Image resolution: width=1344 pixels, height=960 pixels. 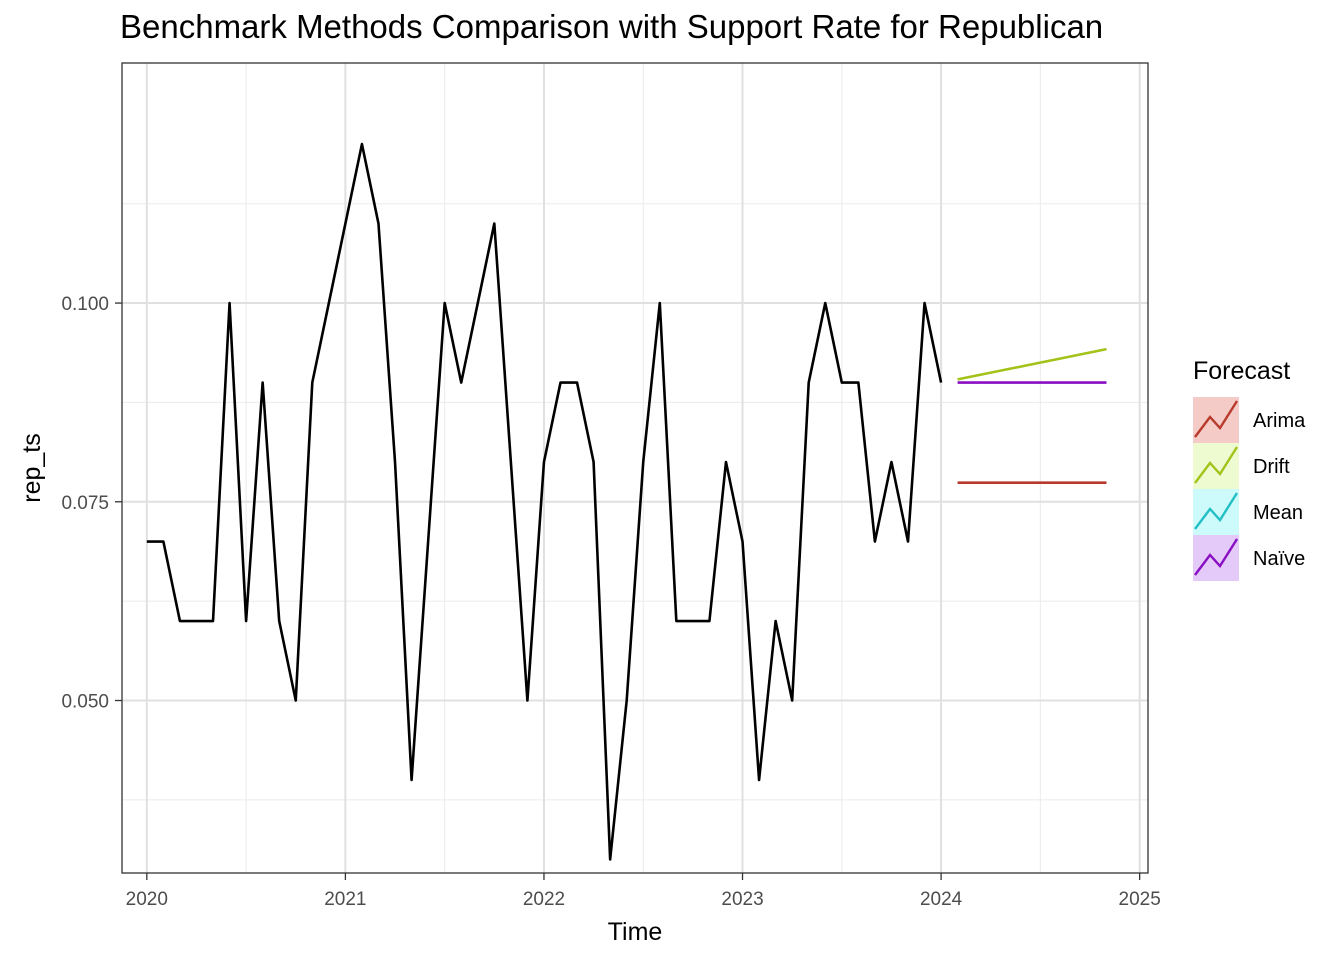 What do you see at coordinates (147, 899) in the screenshot?
I see `x-tick-label: 2020` at bounding box center [147, 899].